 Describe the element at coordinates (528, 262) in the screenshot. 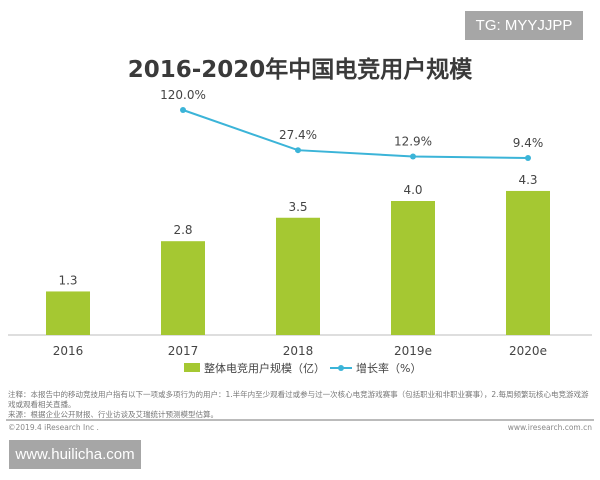

I see `bar-2020e` at that location.